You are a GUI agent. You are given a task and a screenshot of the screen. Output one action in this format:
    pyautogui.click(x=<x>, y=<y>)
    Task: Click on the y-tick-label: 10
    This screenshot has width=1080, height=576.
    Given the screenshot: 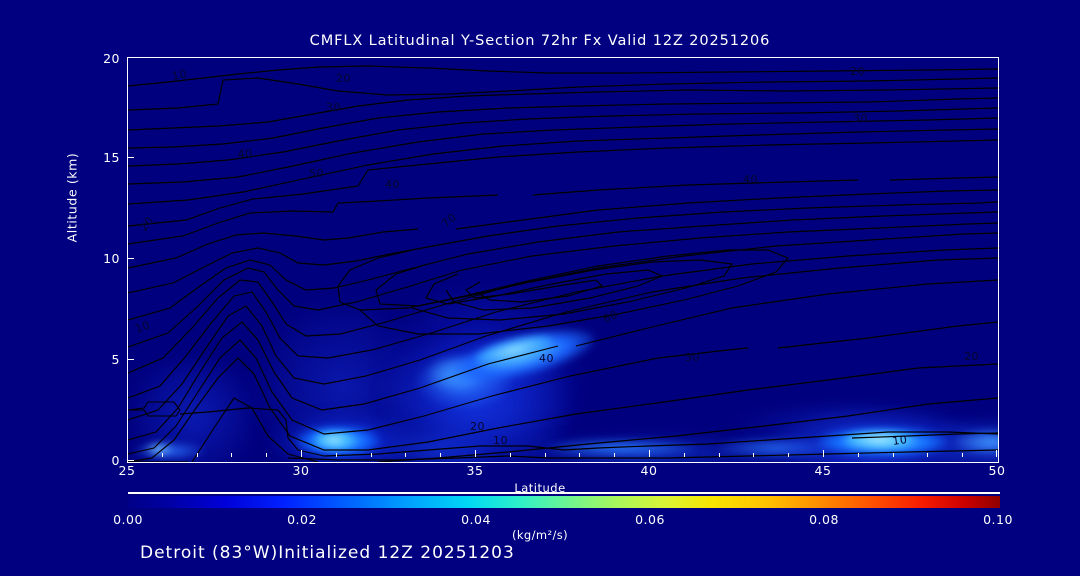 What is the action you would take?
    pyautogui.click(x=111, y=258)
    